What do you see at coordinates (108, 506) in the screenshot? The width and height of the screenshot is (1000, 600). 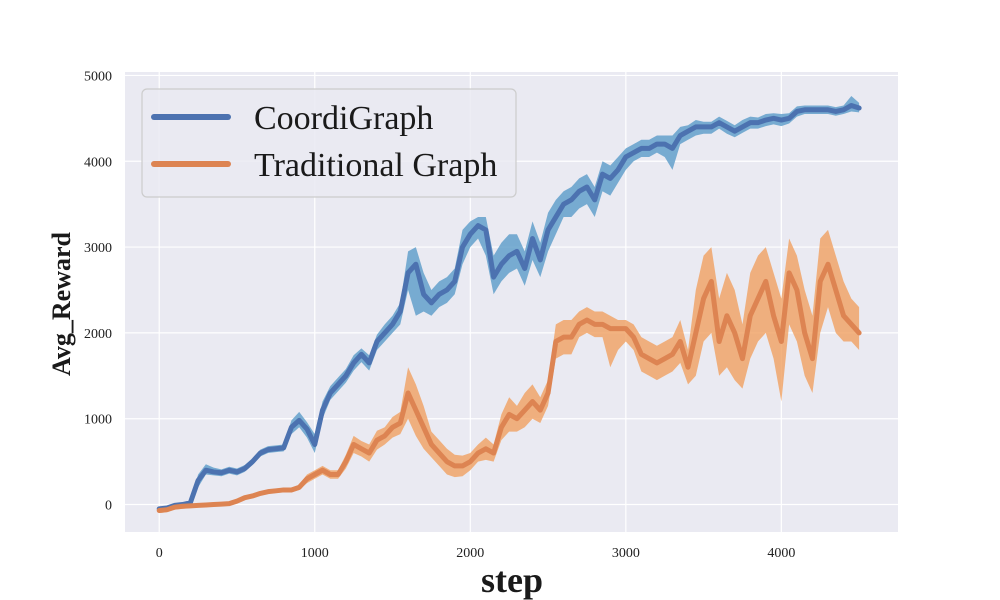 I see `y-tick-label: 0` at bounding box center [108, 506].